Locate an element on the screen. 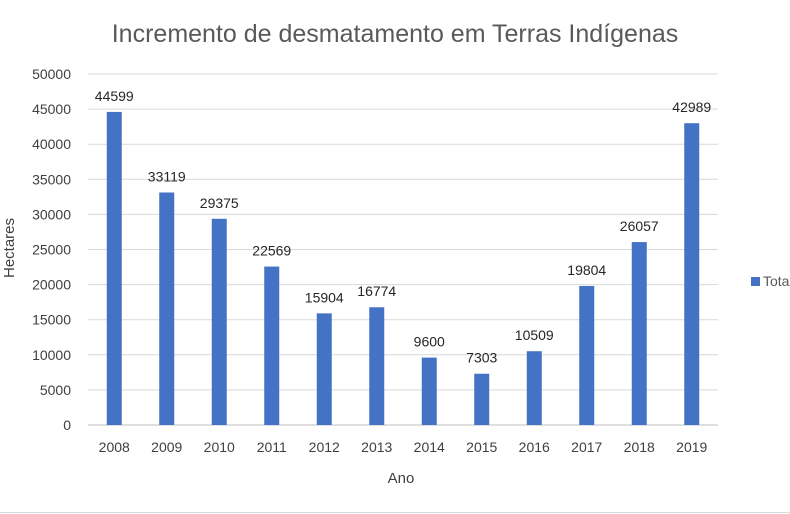 The image size is (790, 514). y-tick-label: 45000 is located at coordinates (51, 109).